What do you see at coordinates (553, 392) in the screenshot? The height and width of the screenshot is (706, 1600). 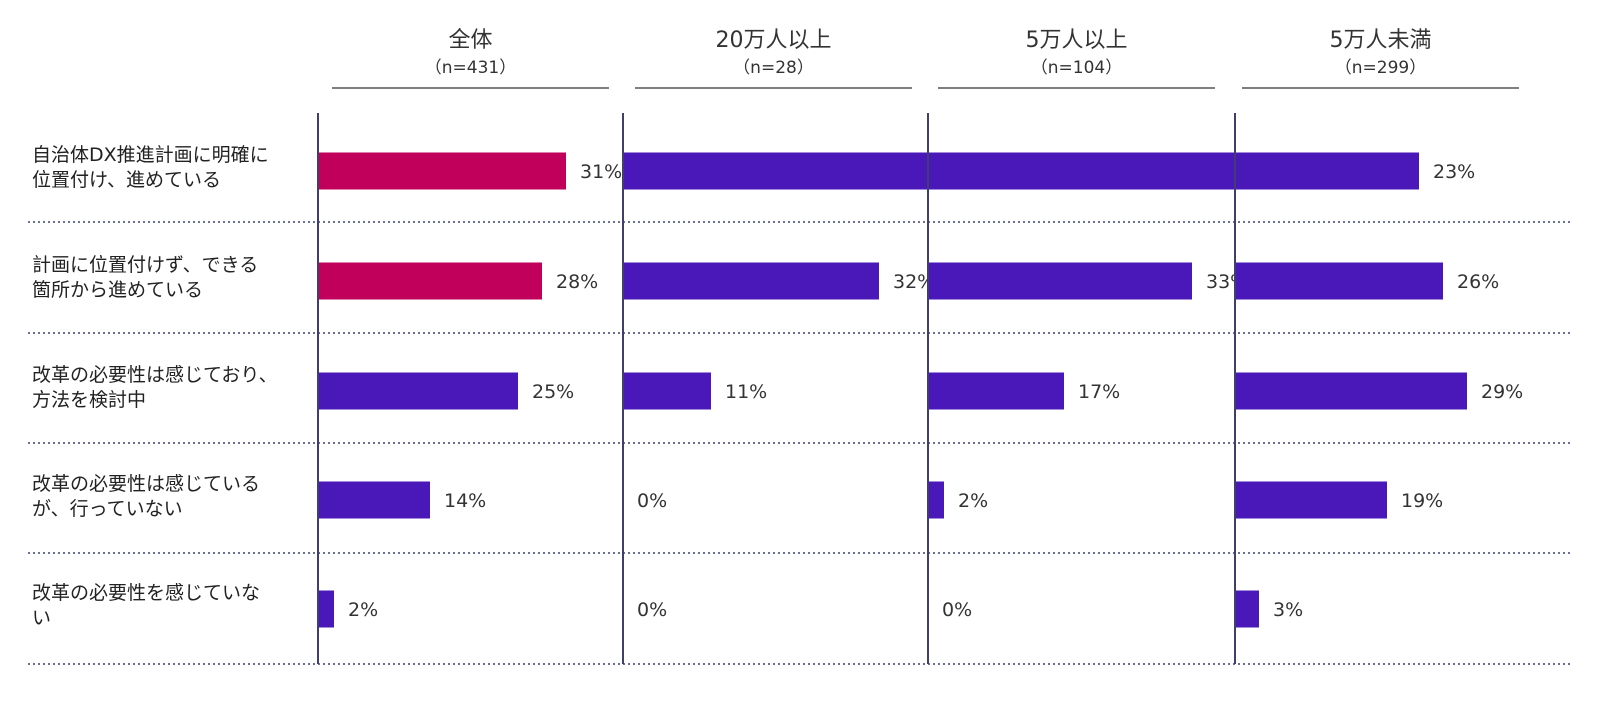 I see `value-label: 25%` at bounding box center [553, 392].